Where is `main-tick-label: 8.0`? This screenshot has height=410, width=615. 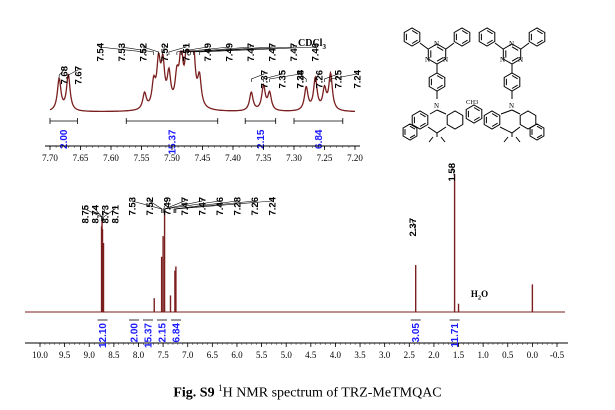
main-tick-label: 8.0 is located at coordinates (139, 355).